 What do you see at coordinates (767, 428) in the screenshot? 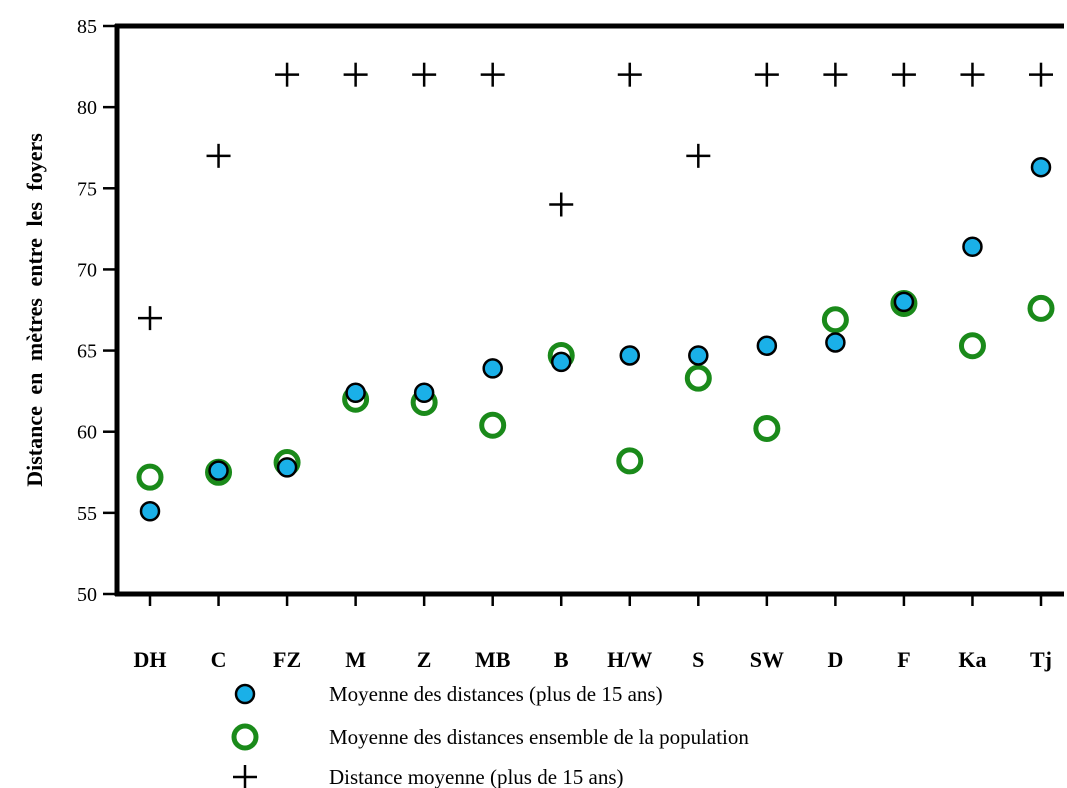
I see `point-open-circle-sw` at bounding box center [767, 428].